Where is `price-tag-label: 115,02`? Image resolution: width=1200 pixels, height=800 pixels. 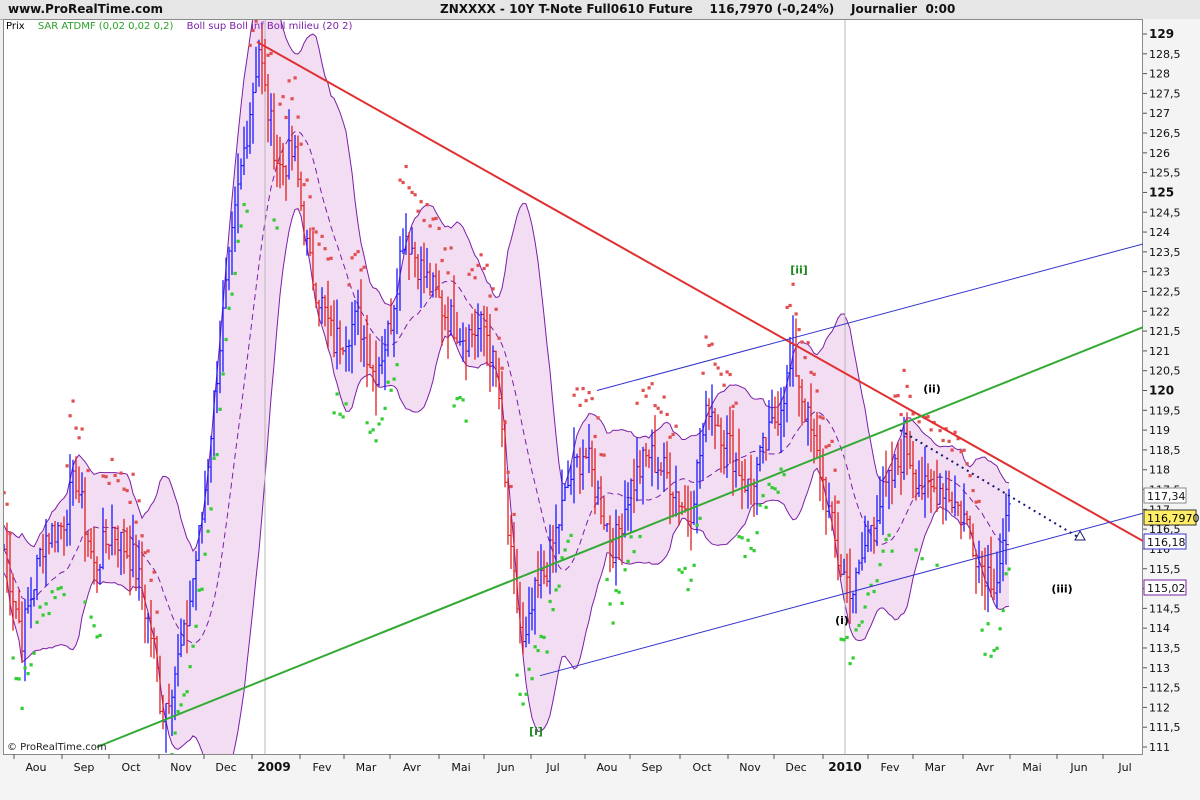 price-tag-label: 115,02 is located at coordinates (1166, 588).